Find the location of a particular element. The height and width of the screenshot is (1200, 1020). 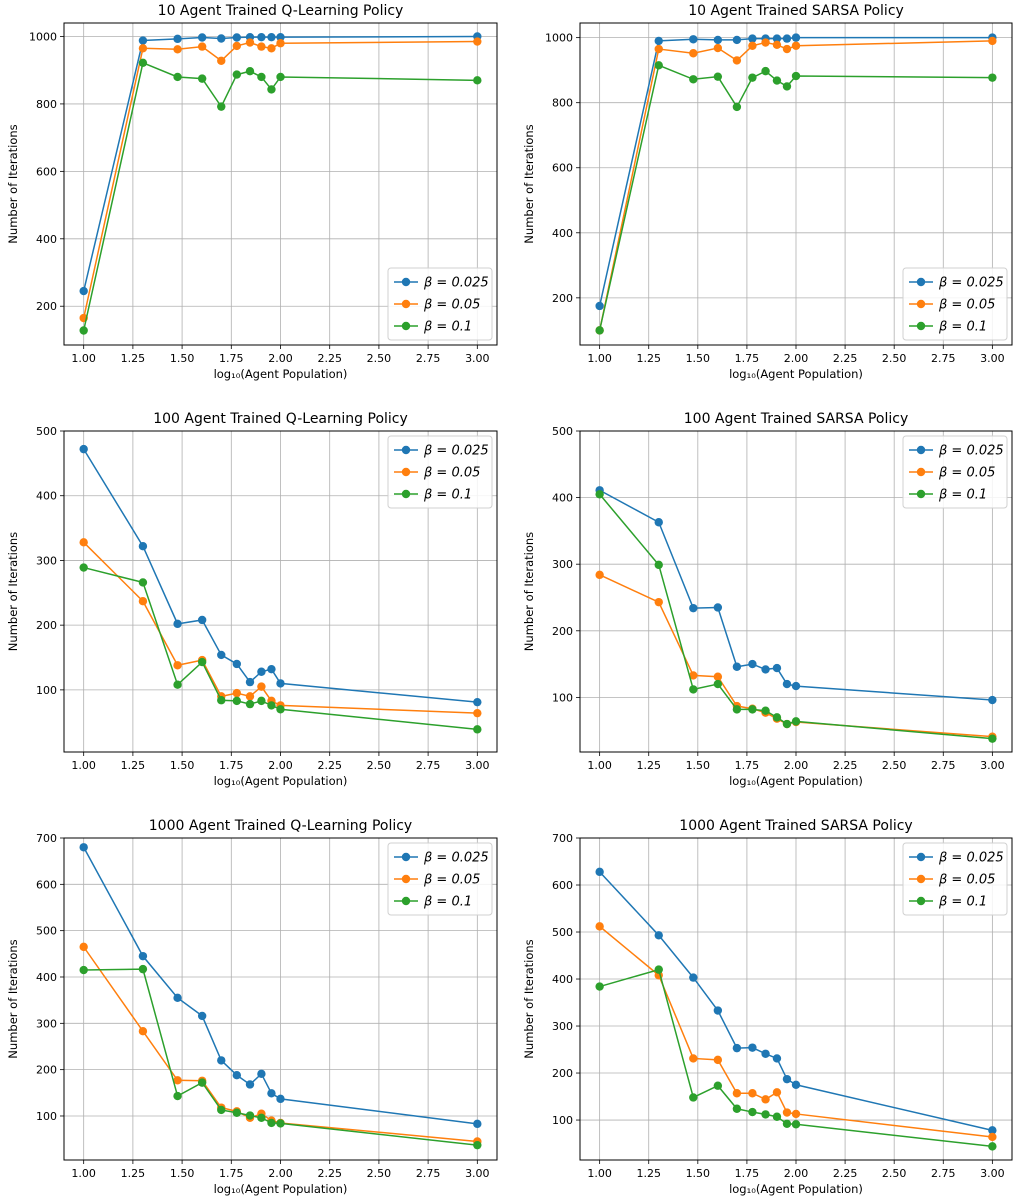

y-tick-label: 700 is located at coordinates (562, 838).